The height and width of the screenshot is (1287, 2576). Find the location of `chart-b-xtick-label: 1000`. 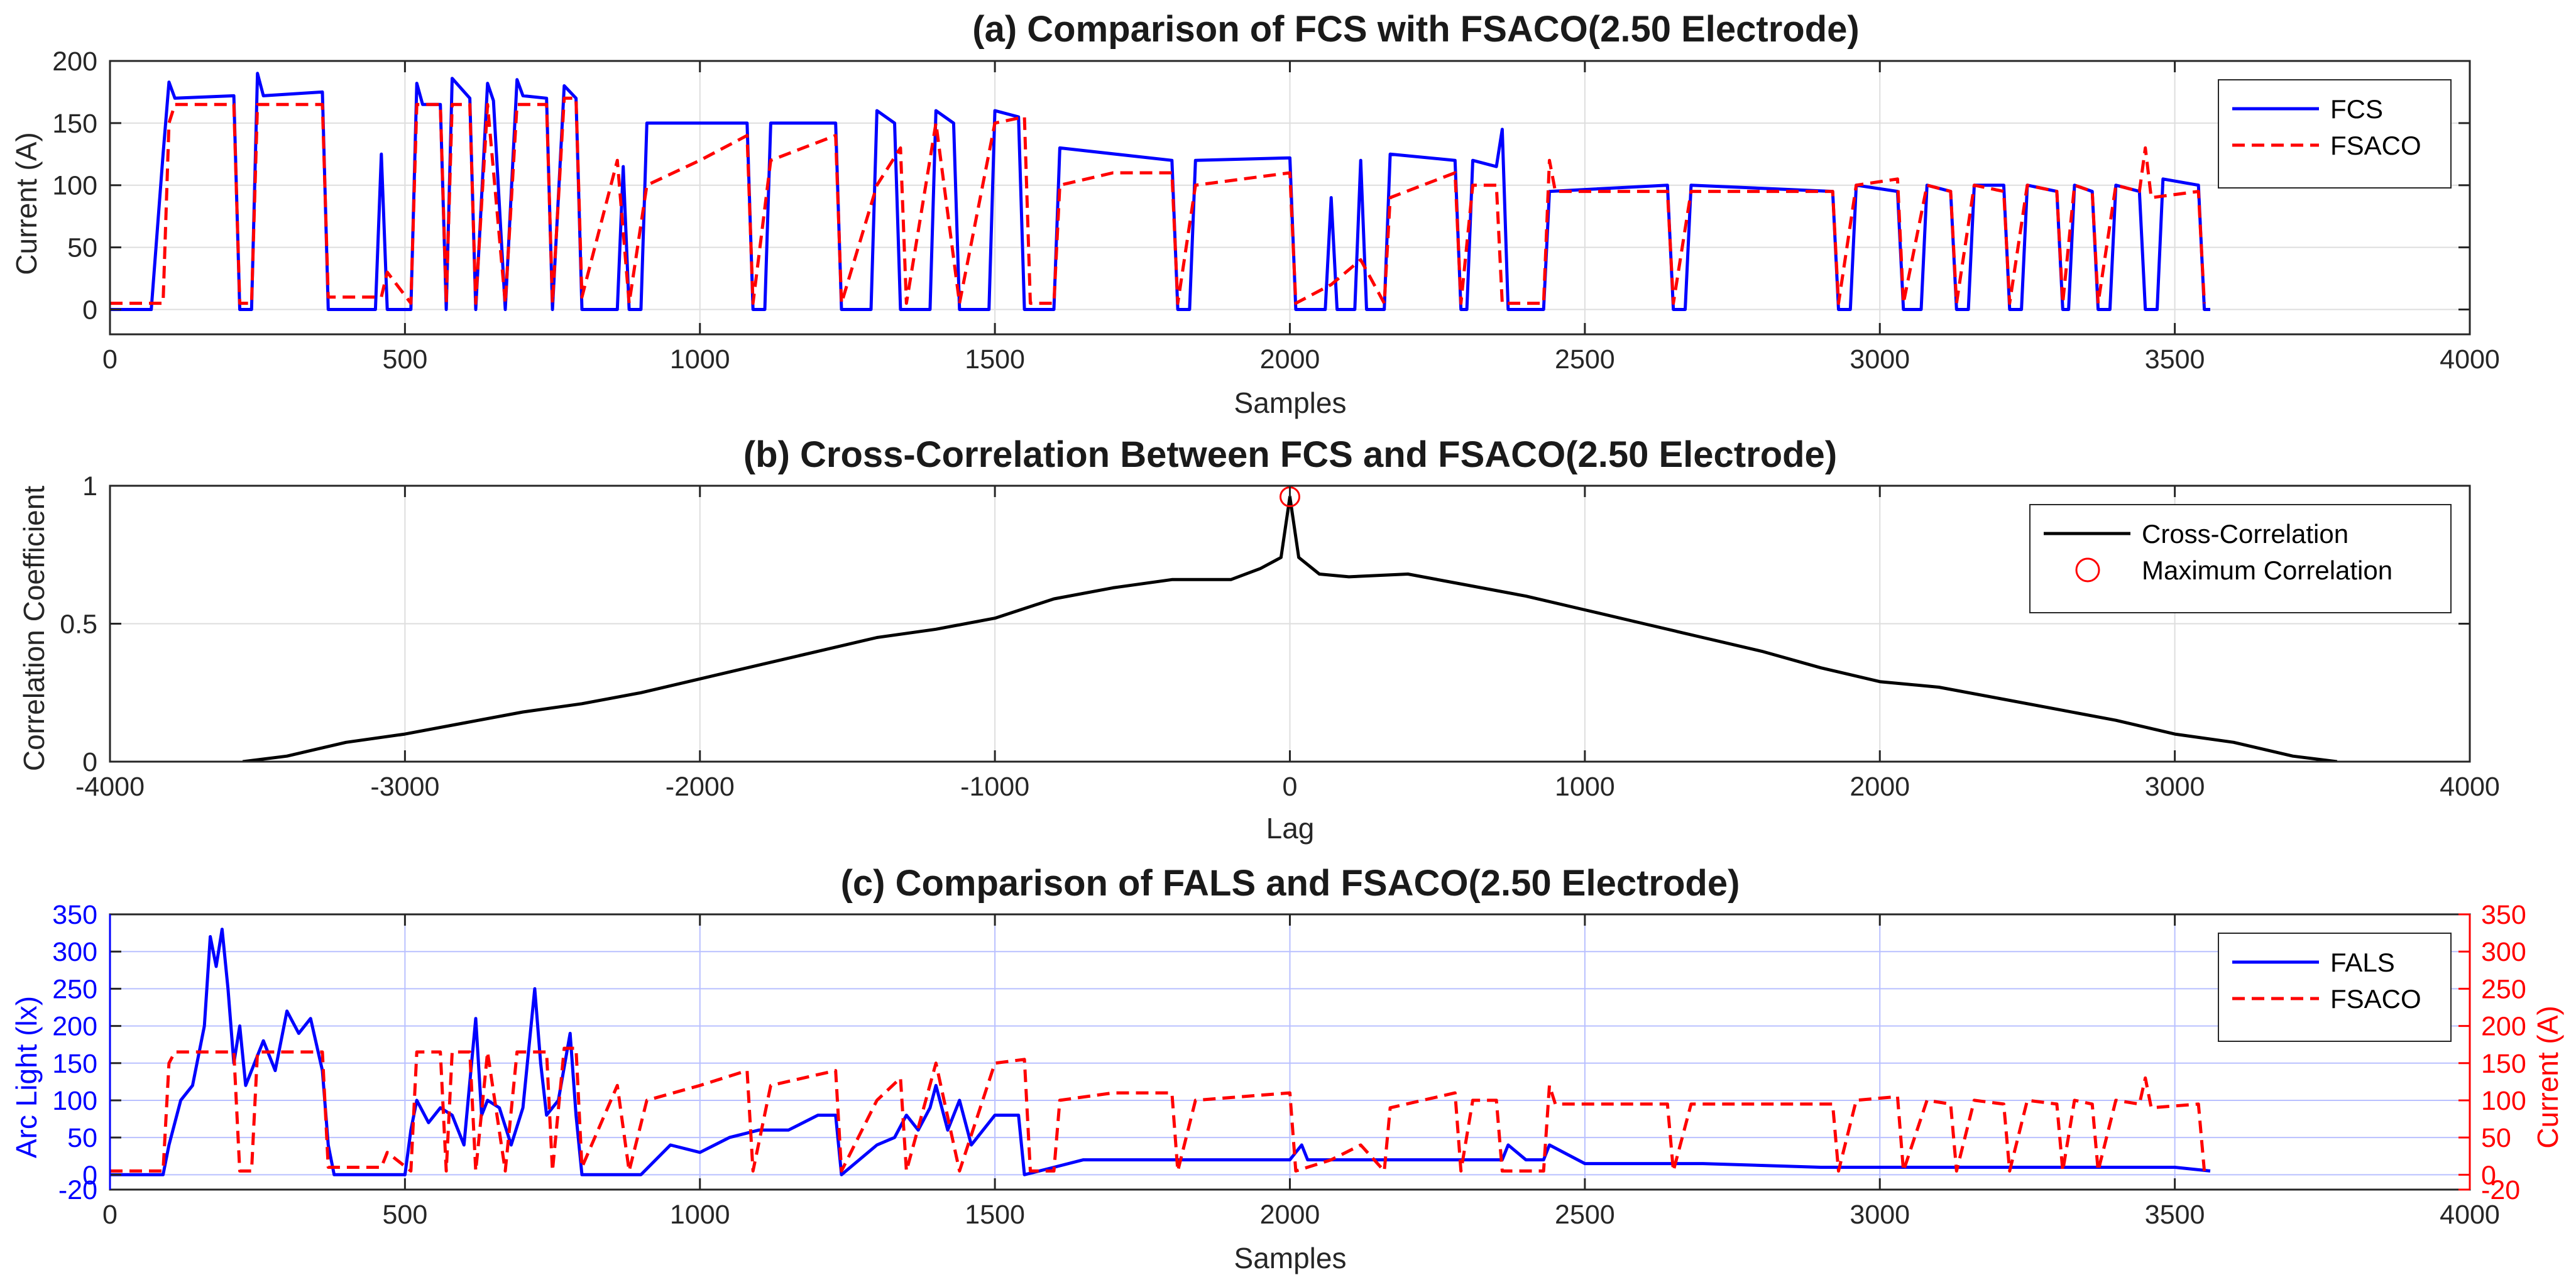

chart-b-xtick-label: 1000 is located at coordinates (1585, 787).